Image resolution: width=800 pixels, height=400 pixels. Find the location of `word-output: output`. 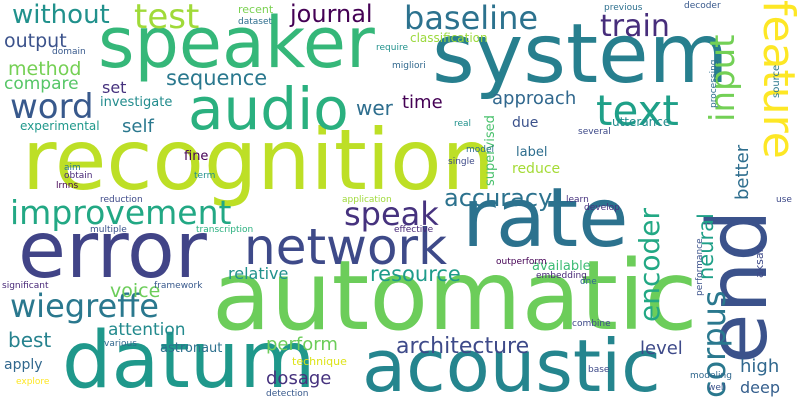

word-output: output is located at coordinates (35, 41).